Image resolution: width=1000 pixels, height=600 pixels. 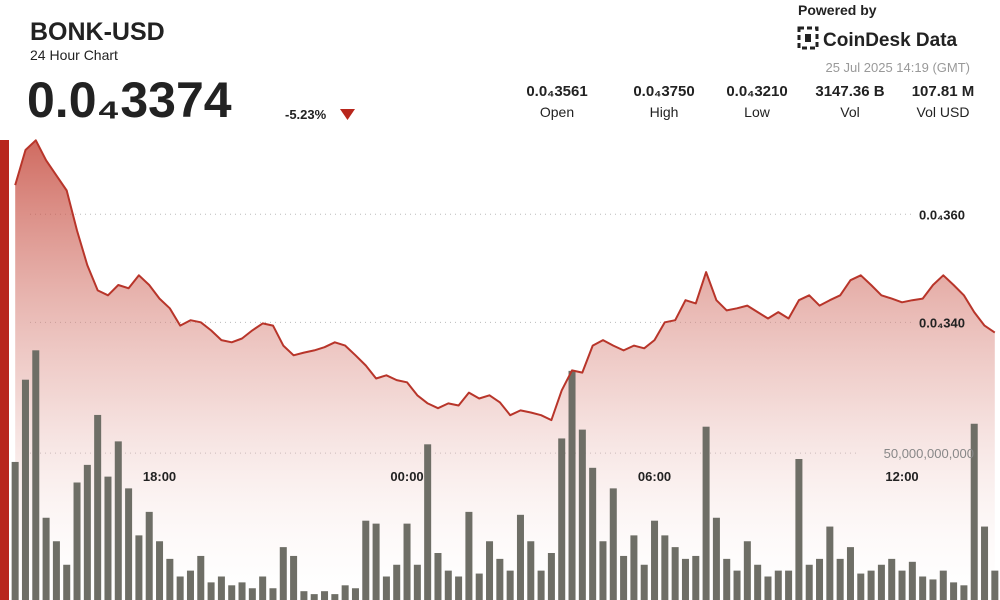 I want to click on stat-label: Vol, so click(x=849, y=112).